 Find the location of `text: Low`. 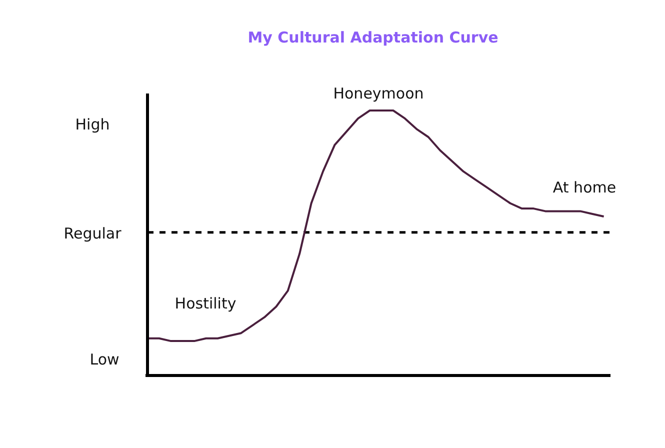

text: Low is located at coordinates (105, 359).